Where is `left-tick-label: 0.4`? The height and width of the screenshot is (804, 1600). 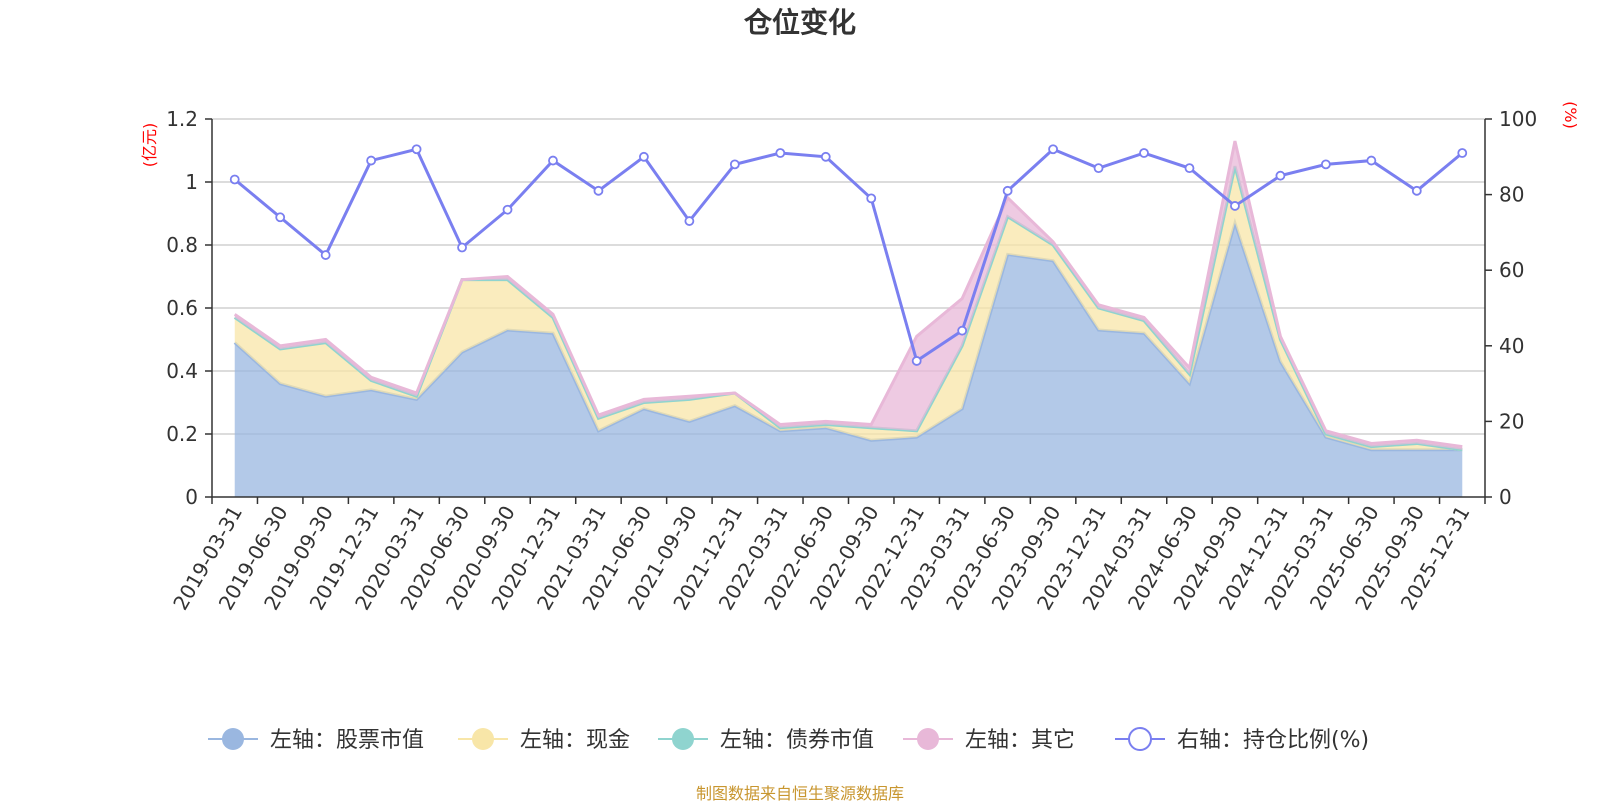
left-tick-label: 0.4 is located at coordinates (182, 371).